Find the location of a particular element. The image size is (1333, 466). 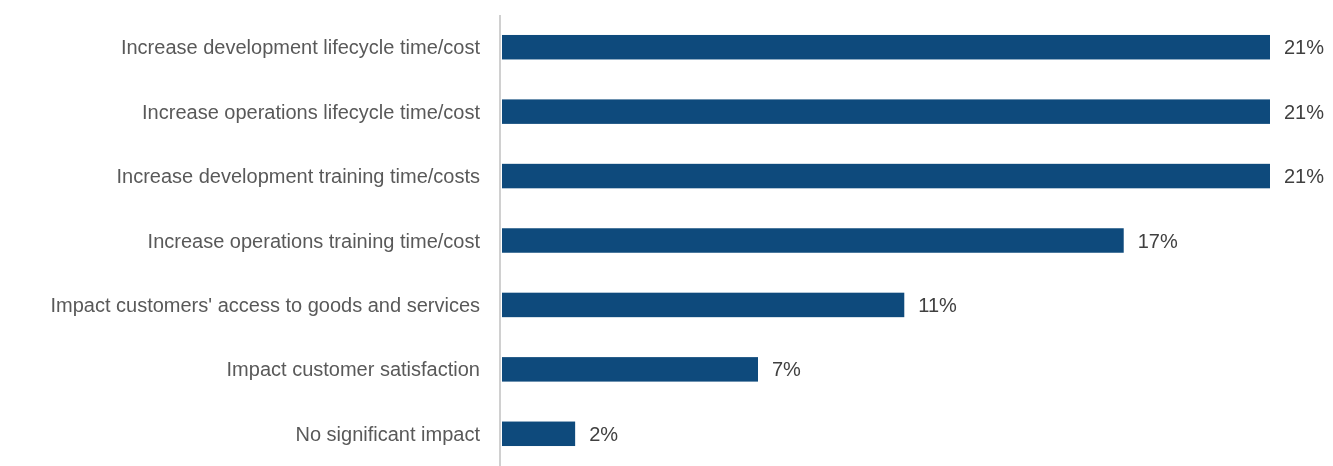

y-tick-label: Increase operations lifecycle time/cost is located at coordinates (311, 111).